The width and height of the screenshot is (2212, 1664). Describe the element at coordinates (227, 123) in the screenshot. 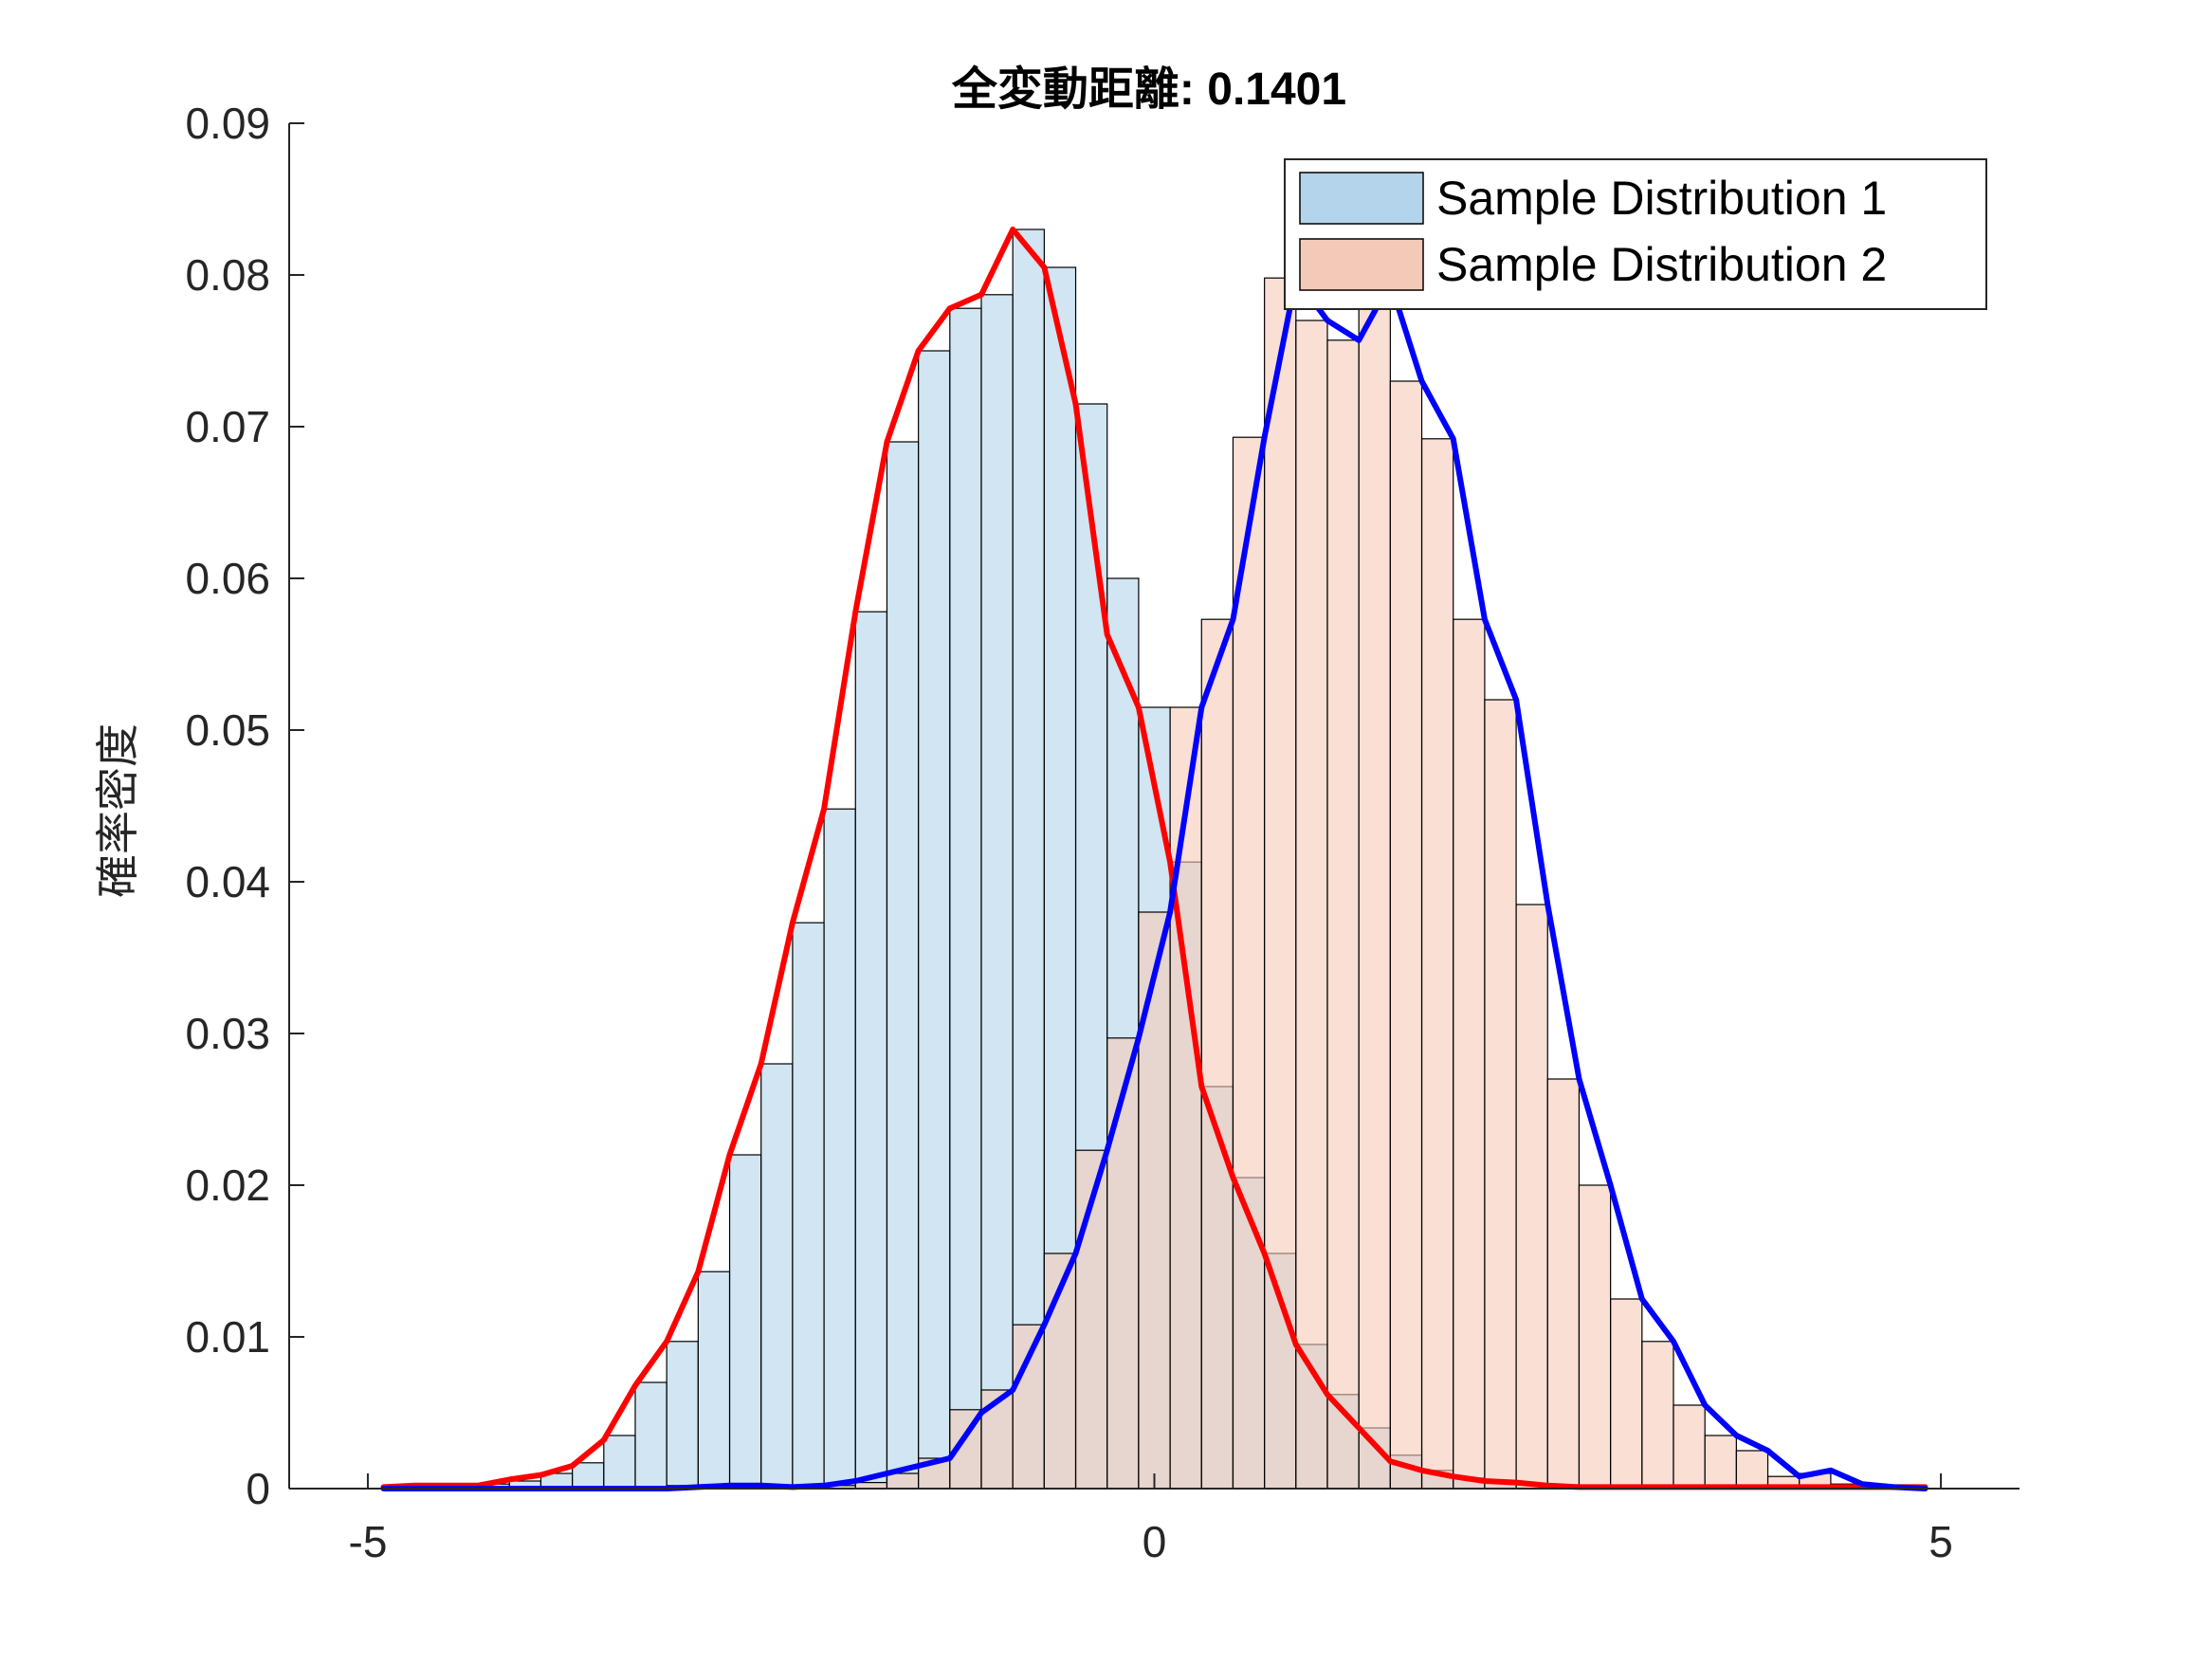

I see `y-tick-label: 0.09` at that location.